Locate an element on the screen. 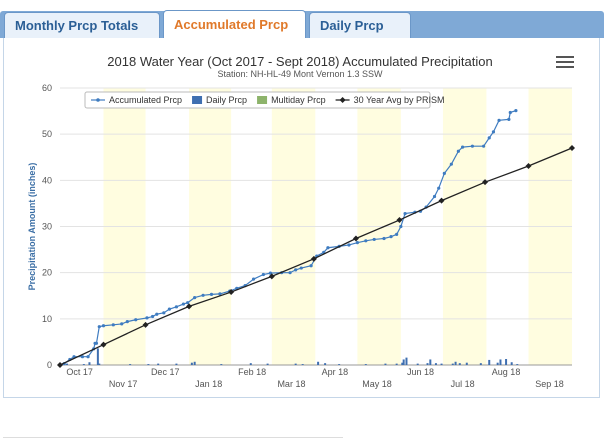 This screenshot has width=610, height=445. legend-daily-icon is located at coordinates (197, 100).